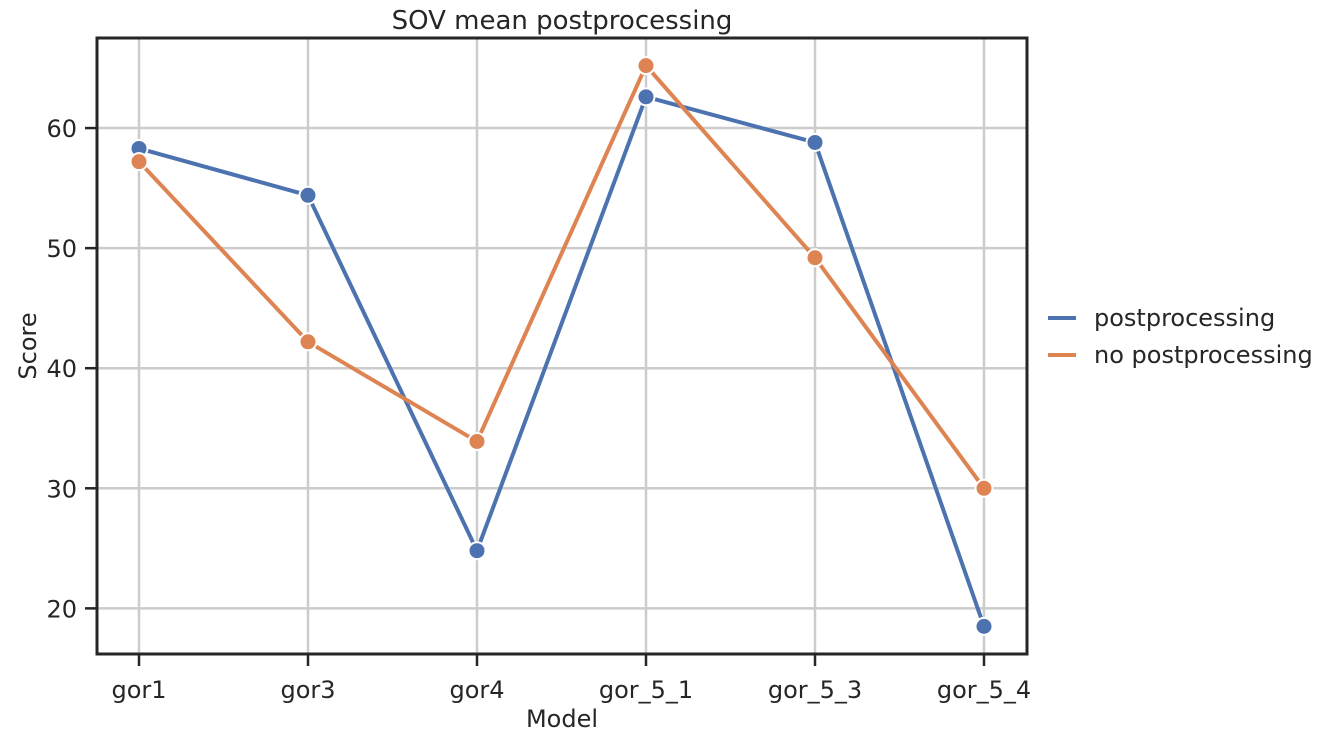 Image resolution: width=1342 pixels, height=747 pixels. I want to click on y-tick-label: 20, so click(61, 609).